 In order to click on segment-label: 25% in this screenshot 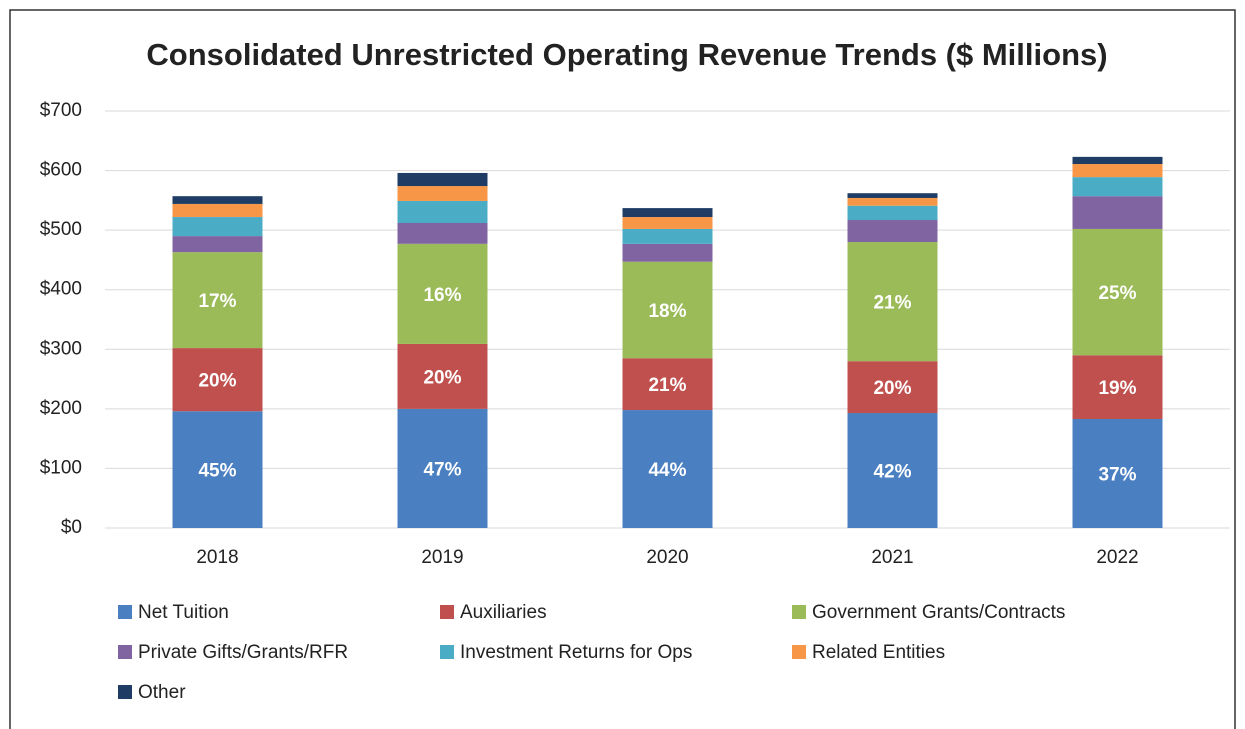, I will do `click(1117, 293)`.